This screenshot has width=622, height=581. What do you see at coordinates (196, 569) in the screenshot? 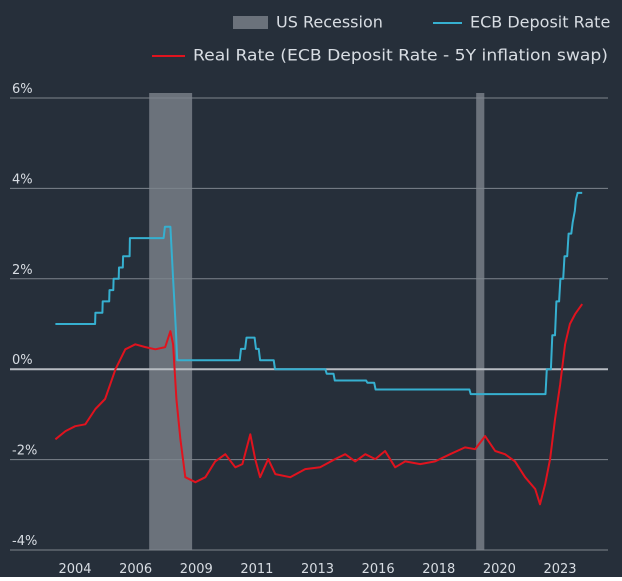
I see `x-tick-label: 2009` at bounding box center [196, 569].